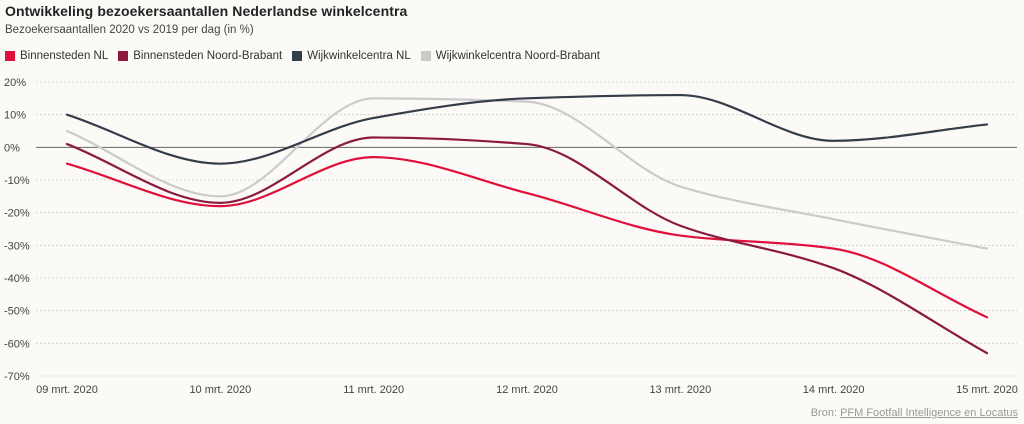 The height and width of the screenshot is (424, 1024). What do you see at coordinates (67, 390) in the screenshot?
I see `x-tick-label: 09 mrt. 2020` at bounding box center [67, 390].